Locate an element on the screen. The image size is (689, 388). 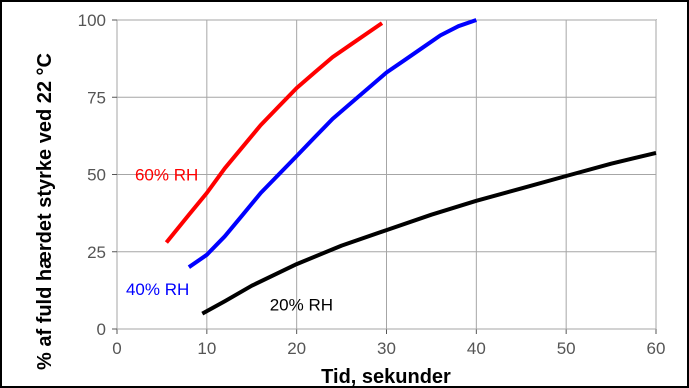
x-tick-label: 10 is located at coordinates (206, 348).